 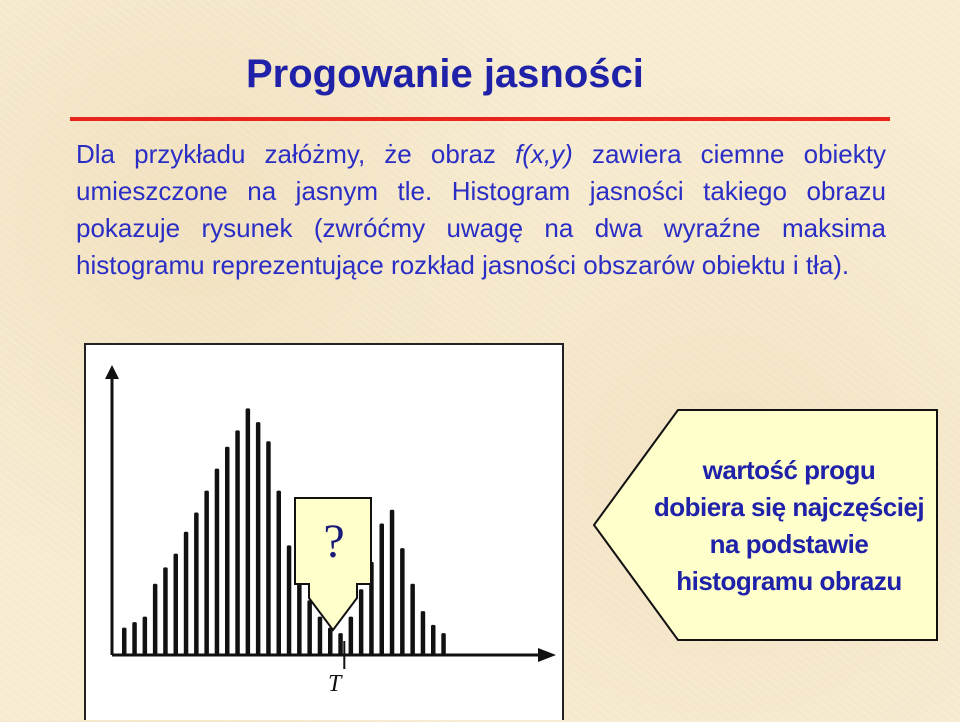 I want to click on callout-line: histogramu obrazu, so click(x=789, y=581).